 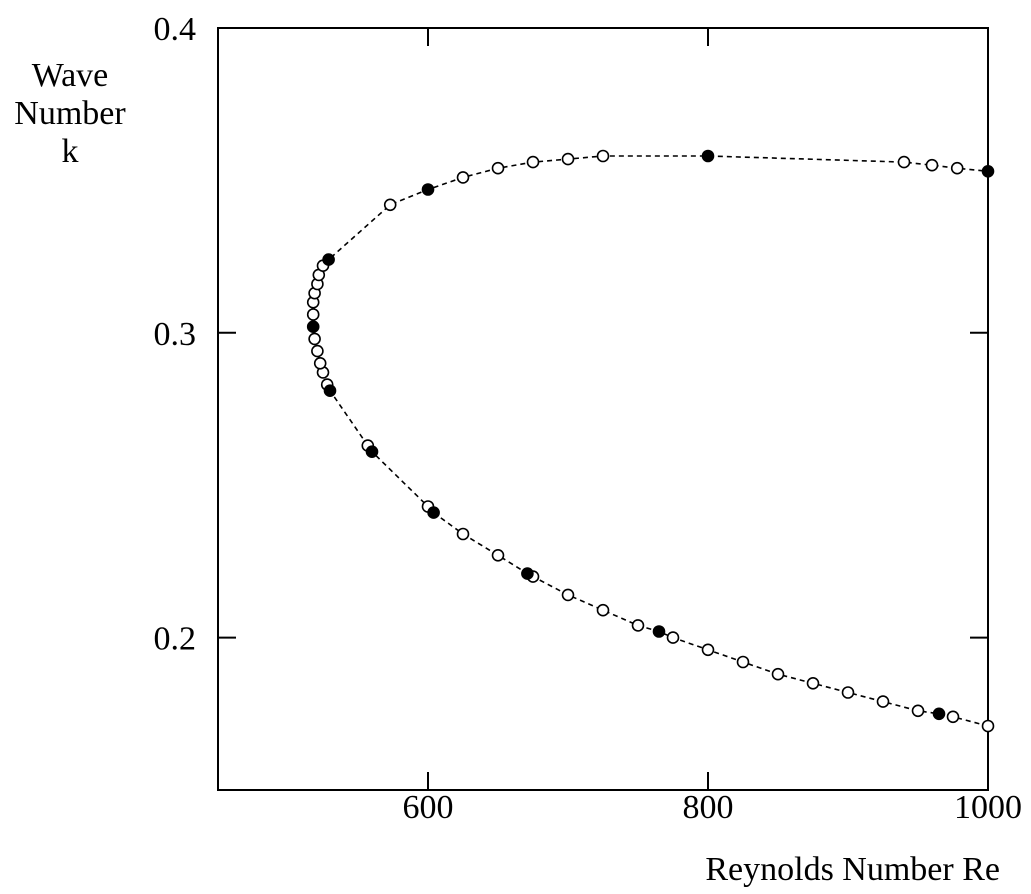 I want to click on y-tick-label: 0.2, so click(x=175, y=639).